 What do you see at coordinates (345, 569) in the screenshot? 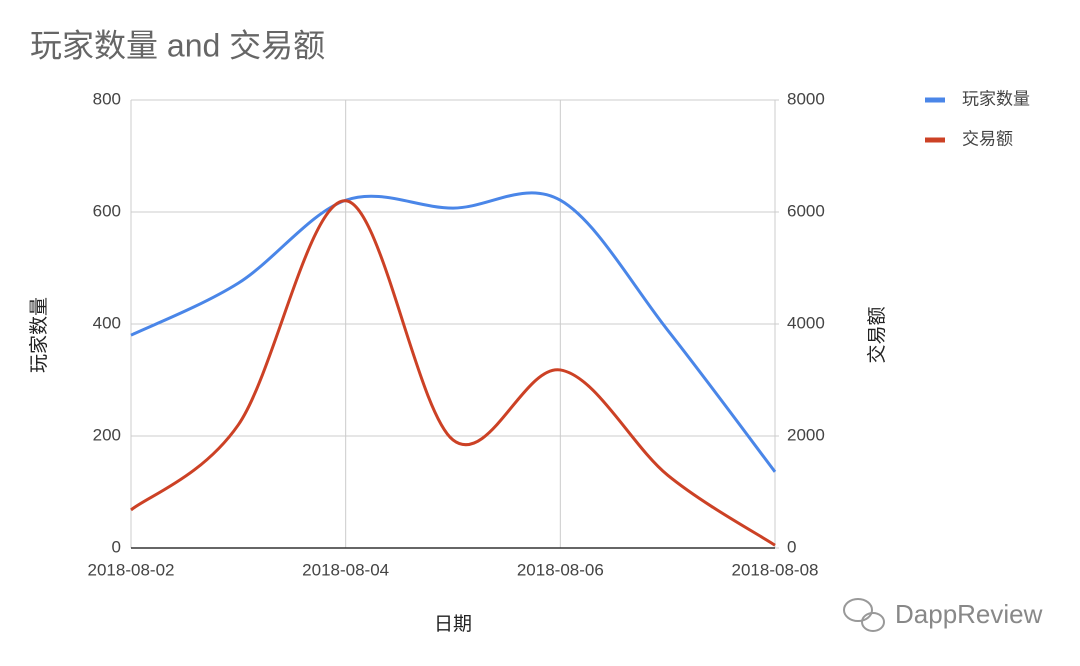
I see `x-tick-label: 2018-08-04` at bounding box center [345, 569].